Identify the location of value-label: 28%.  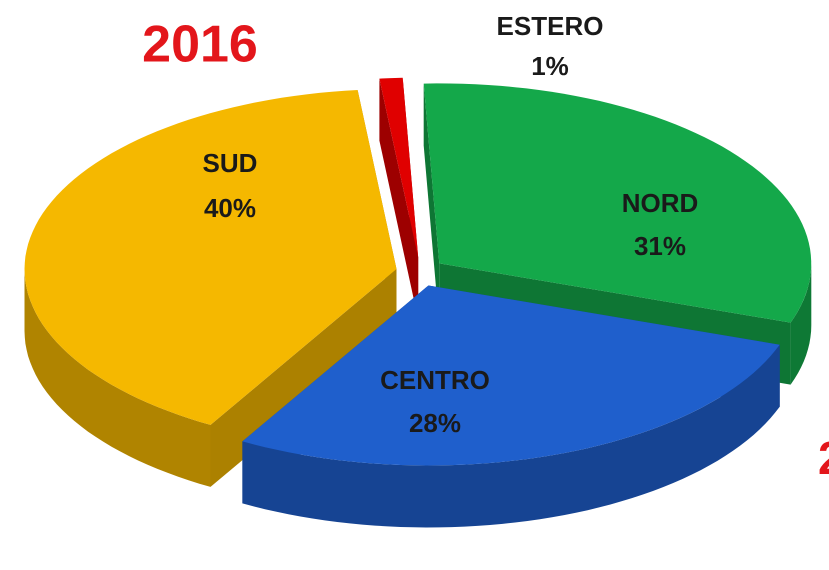
(435, 423).